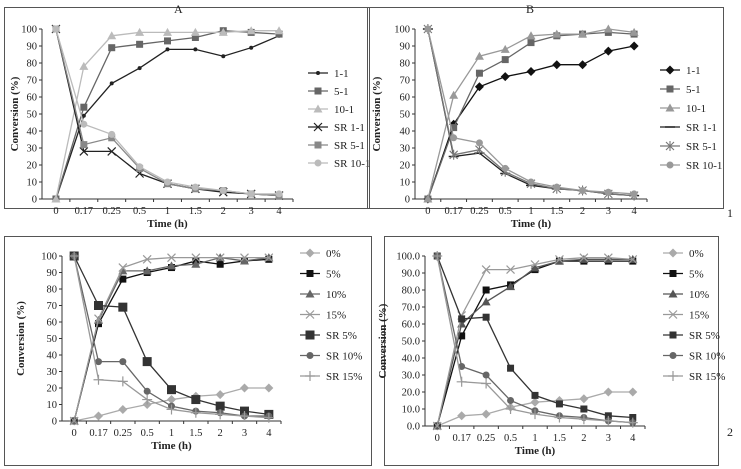 The image size is (741, 469). I want to click on y-tick-label: 0, so click(34, 200).